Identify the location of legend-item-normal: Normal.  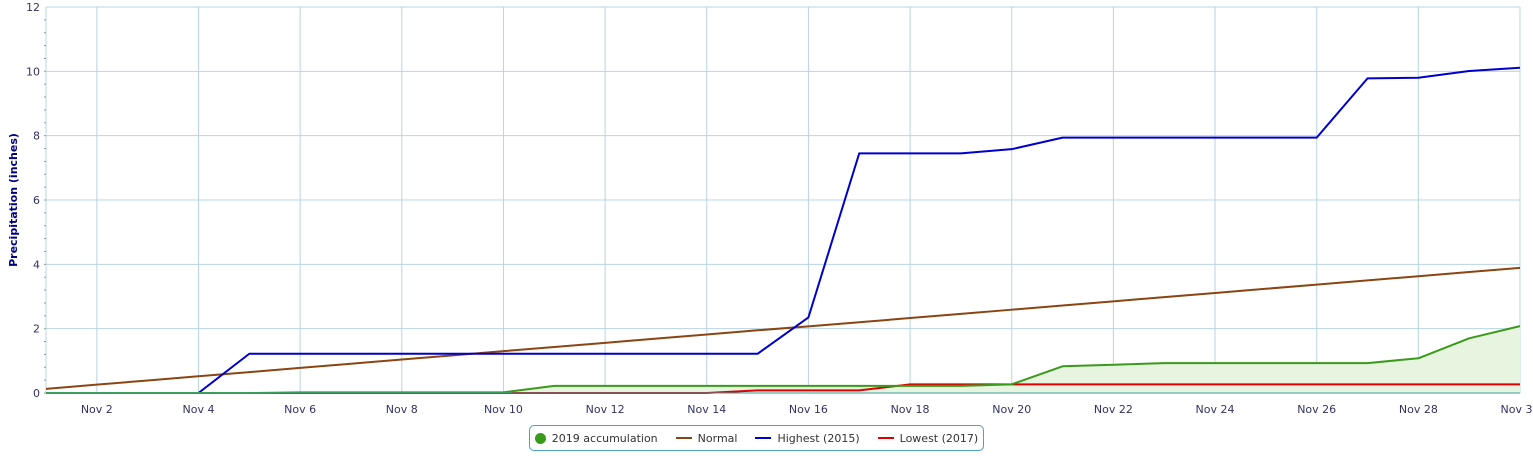
(706, 438).